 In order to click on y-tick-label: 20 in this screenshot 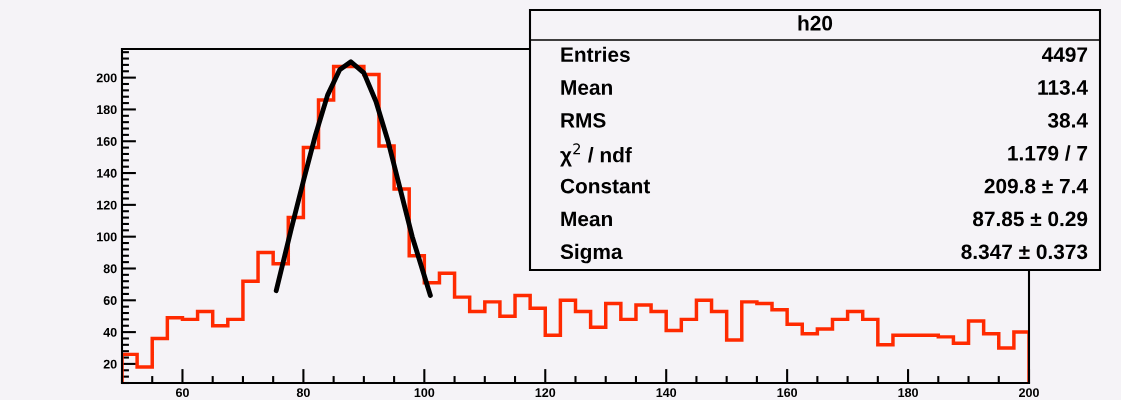, I will do `click(110, 364)`.